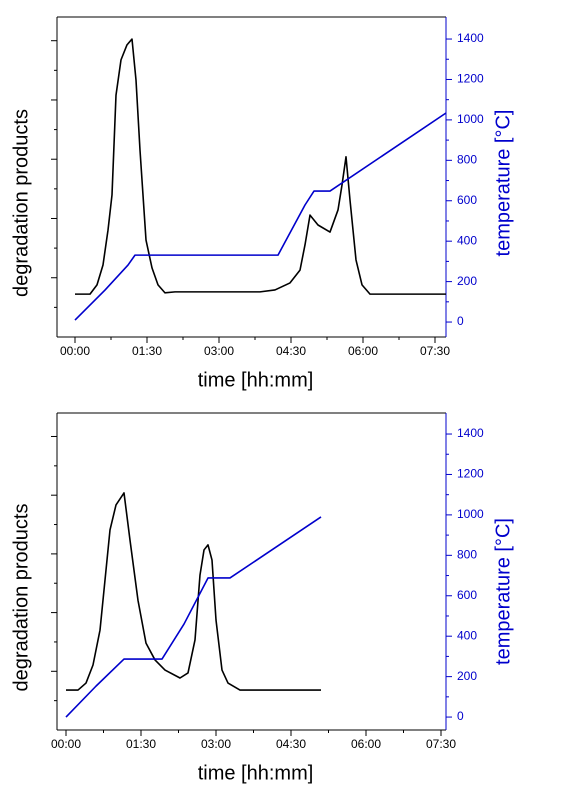  I want to click on temperature-line, so click(193, 617).